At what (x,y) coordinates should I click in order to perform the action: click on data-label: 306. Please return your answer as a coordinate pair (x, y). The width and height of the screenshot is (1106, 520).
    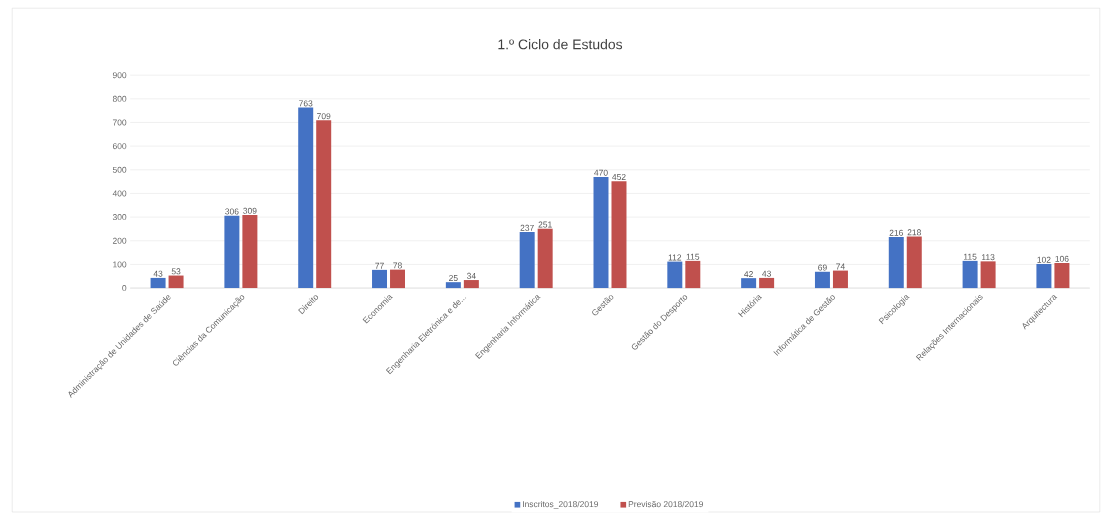
    Looking at the image, I should click on (232, 211).